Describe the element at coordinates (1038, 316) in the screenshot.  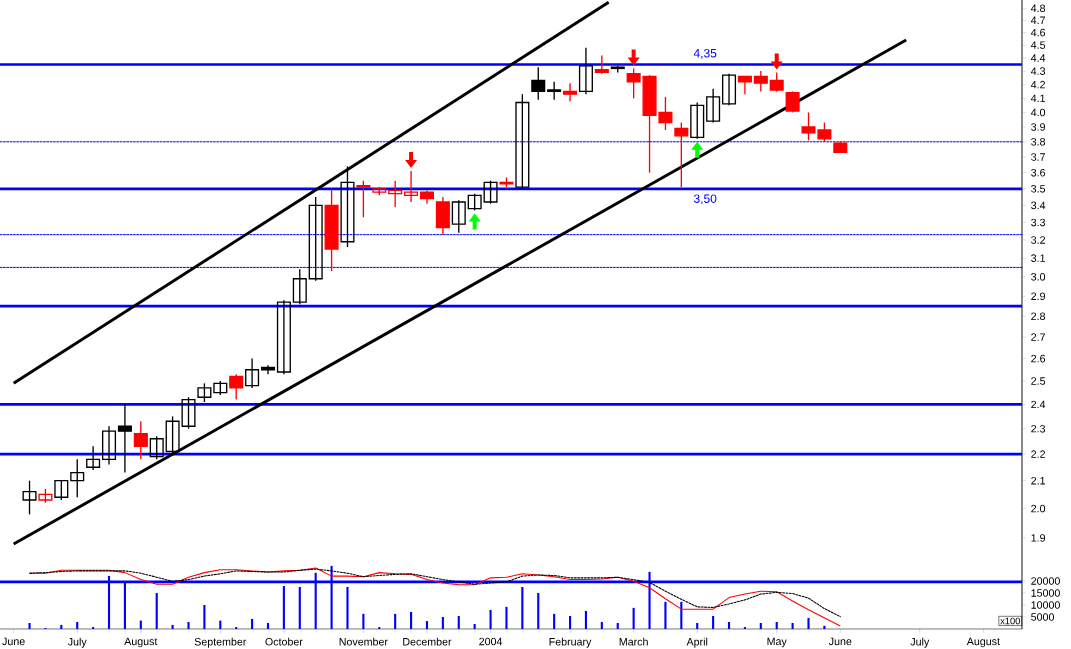
I see `y-tick-label: 2.8` at that location.